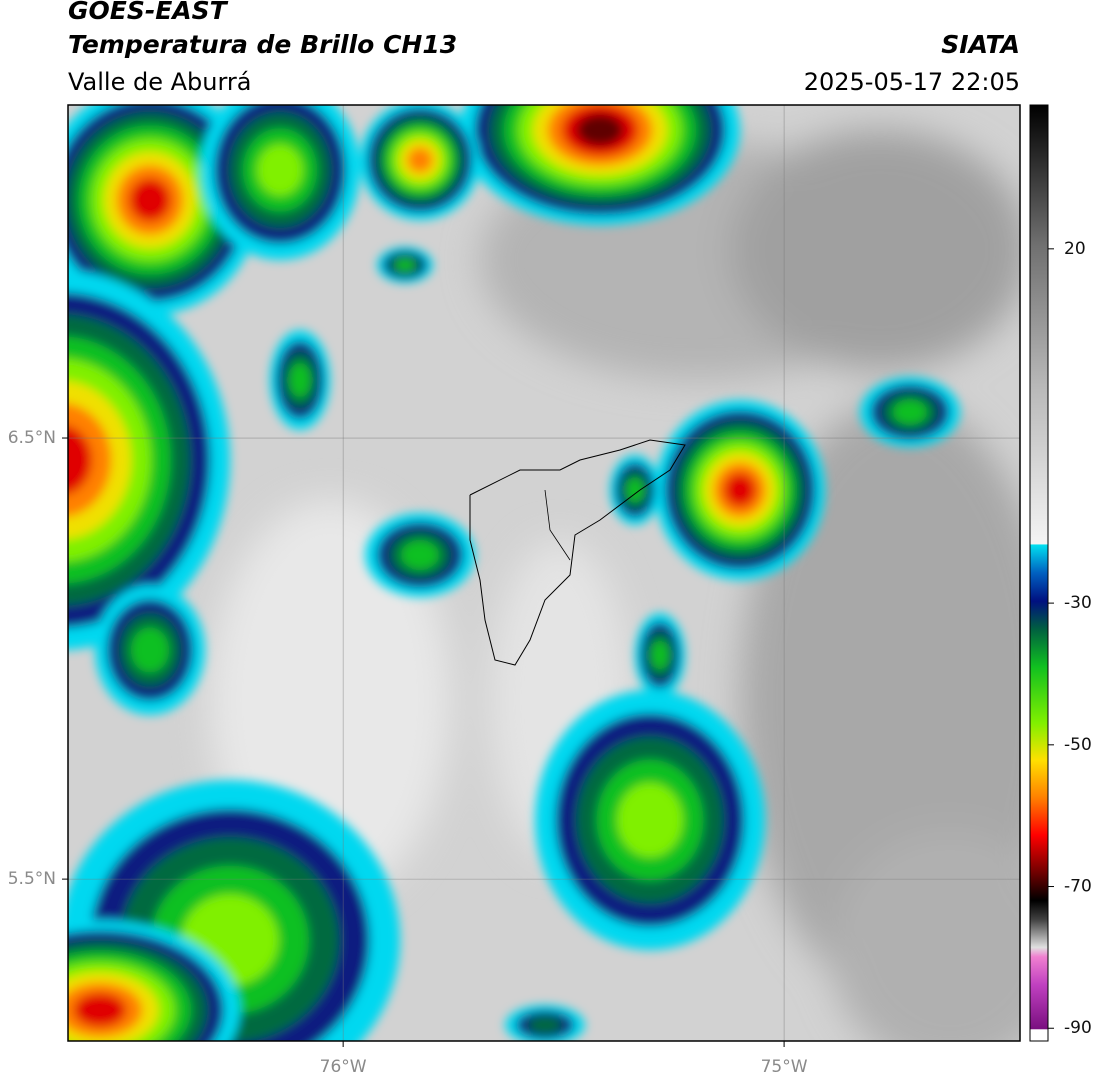 The image size is (1094, 1078). Describe the element at coordinates (32, 879) in the screenshot. I see `y-tick-label: 5.5°N` at that location.